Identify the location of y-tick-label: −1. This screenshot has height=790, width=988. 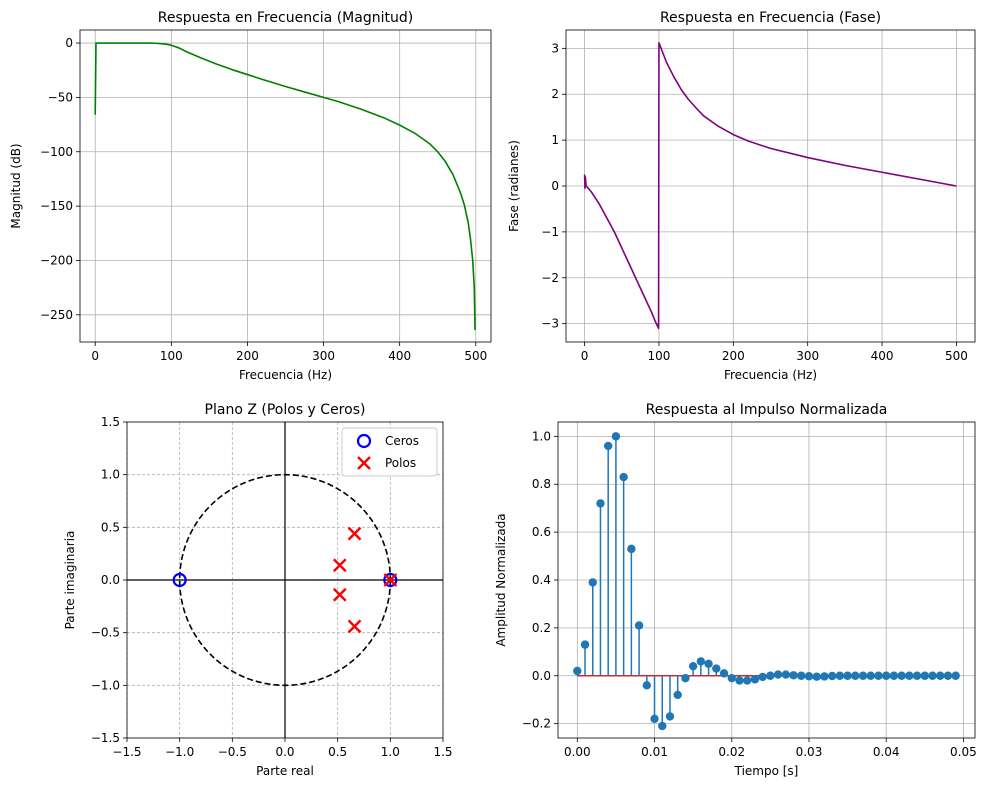
(550, 232).